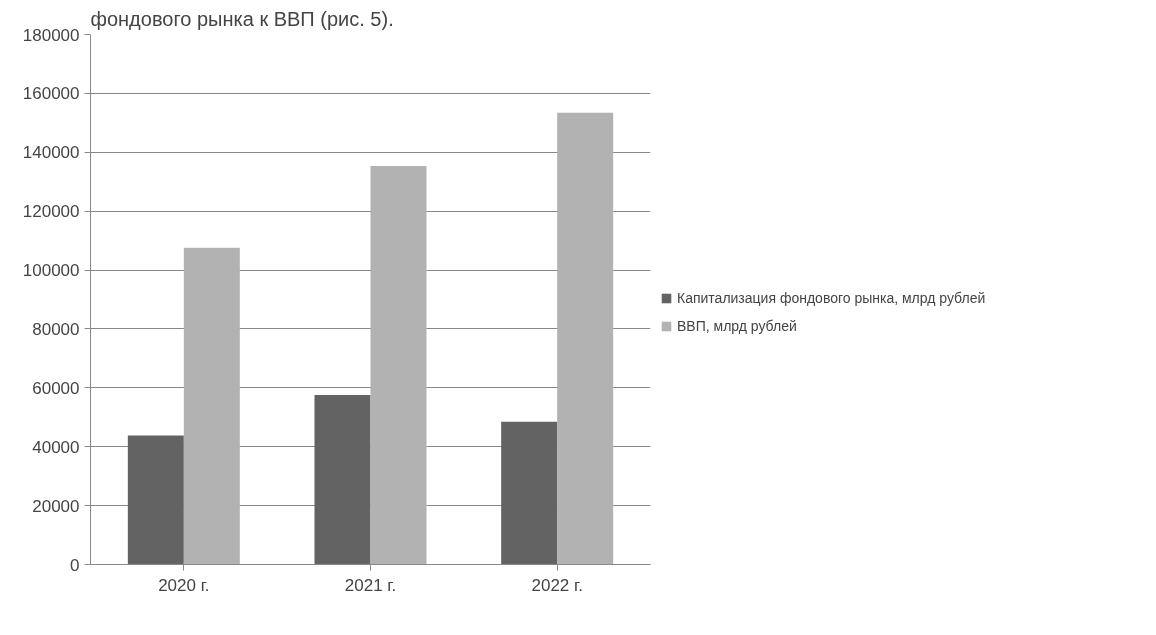 The height and width of the screenshot is (635, 1156). I want to click on y-tick-label: 140000, so click(51, 153).